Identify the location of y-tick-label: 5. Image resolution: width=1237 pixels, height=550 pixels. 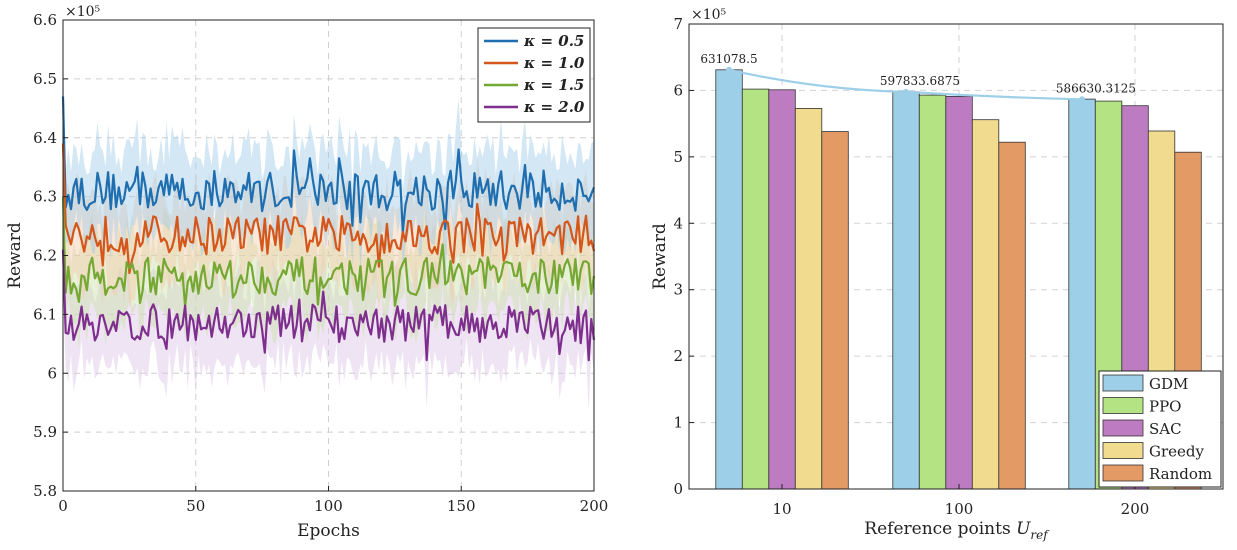
(678, 157).